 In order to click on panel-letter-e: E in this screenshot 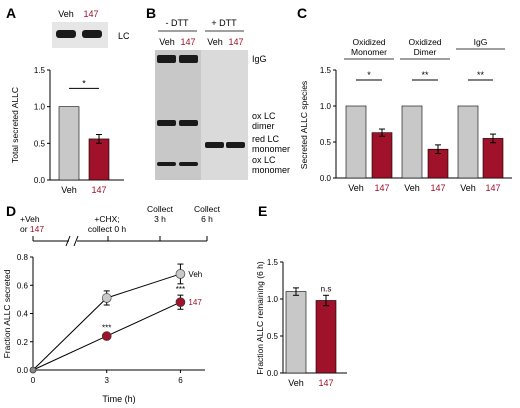, I will do `click(262, 211)`.